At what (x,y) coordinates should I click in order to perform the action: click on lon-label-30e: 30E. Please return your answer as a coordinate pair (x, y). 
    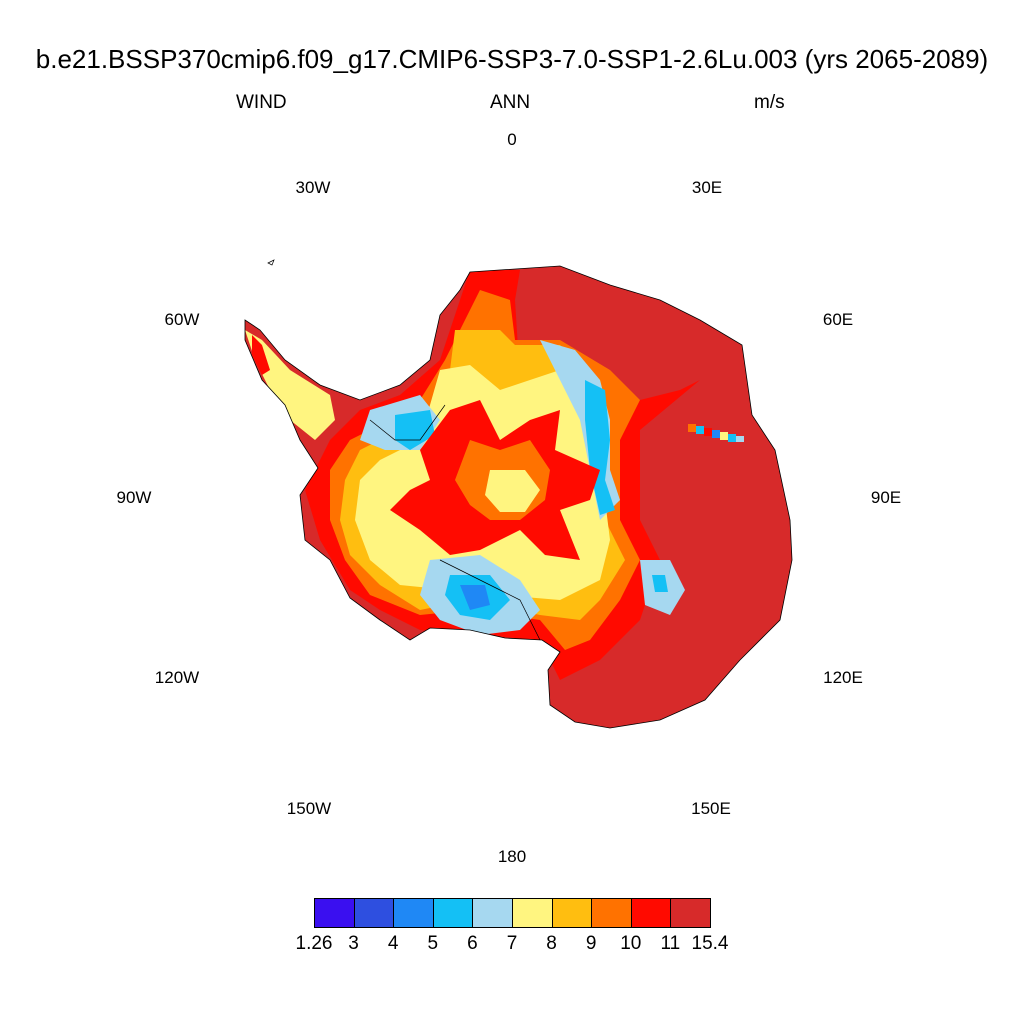
    Looking at the image, I should click on (707, 187).